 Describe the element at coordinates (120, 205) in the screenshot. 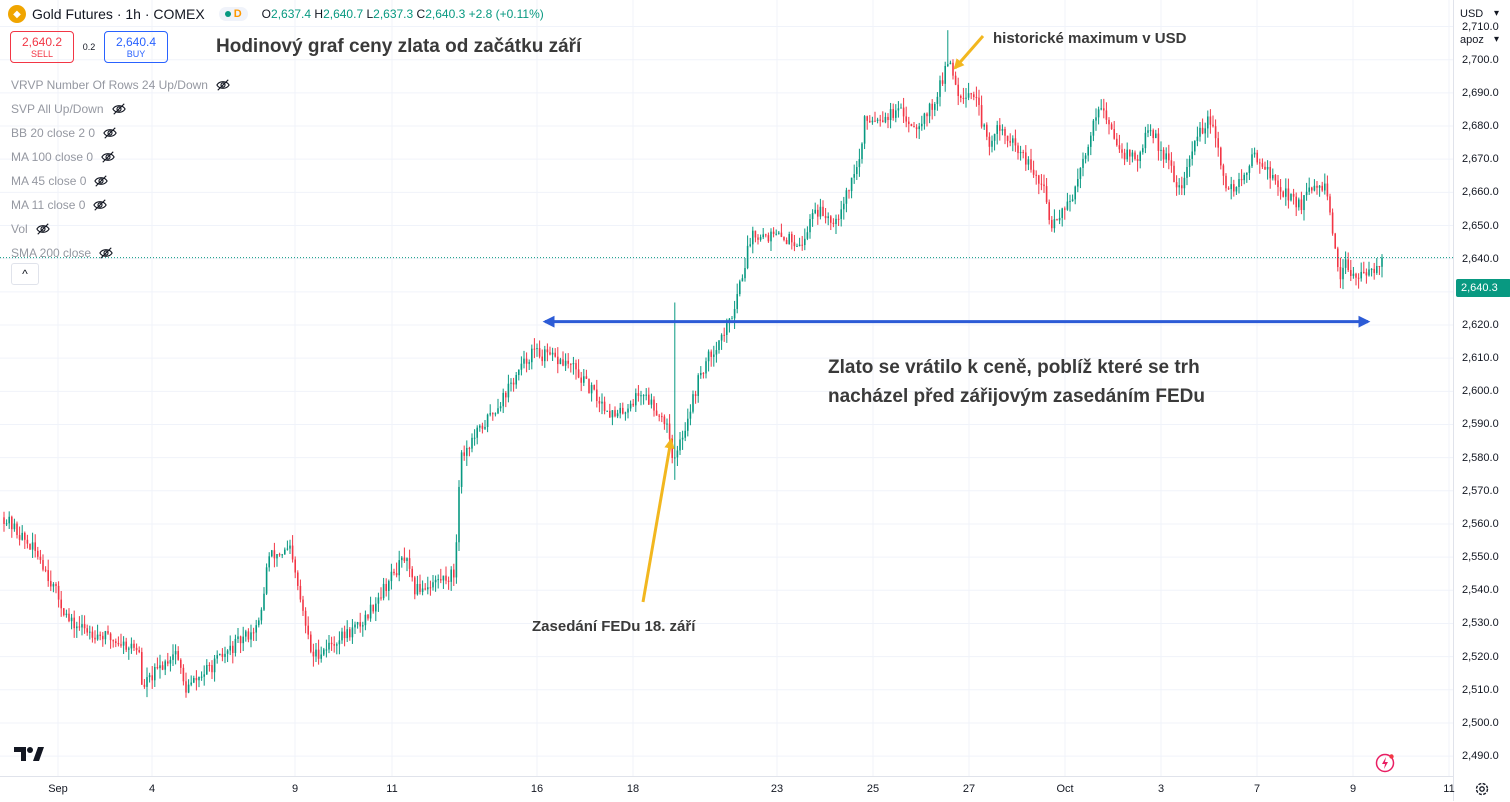

I see `indicator-item: MA 11 close 0` at that location.